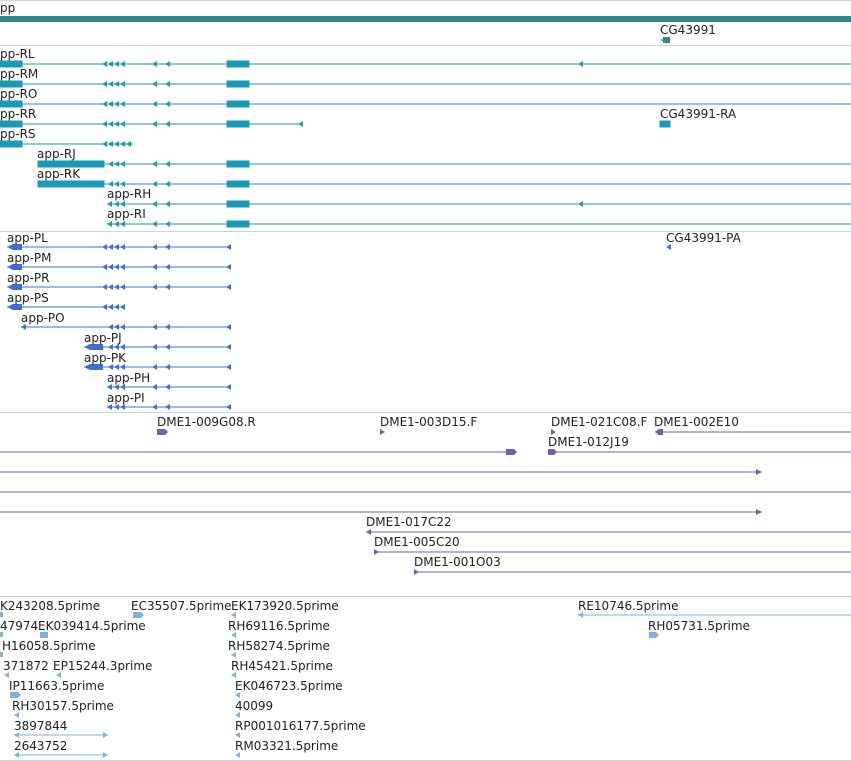 Image resolution: width=851 pixels, height=761 pixels. What do you see at coordinates (409, 522) in the screenshot?
I see `clone-label: DME1-017C22` at bounding box center [409, 522].